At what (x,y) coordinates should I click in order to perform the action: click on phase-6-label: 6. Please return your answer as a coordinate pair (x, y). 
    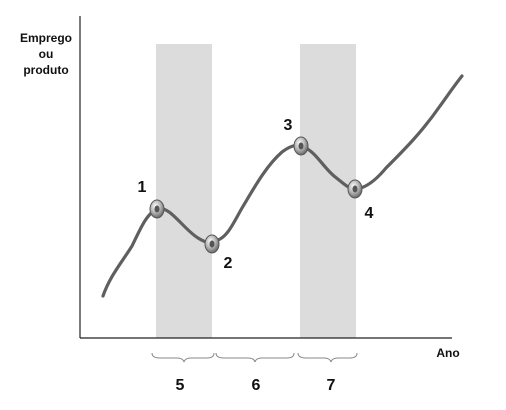
    Looking at the image, I should click on (256, 385).